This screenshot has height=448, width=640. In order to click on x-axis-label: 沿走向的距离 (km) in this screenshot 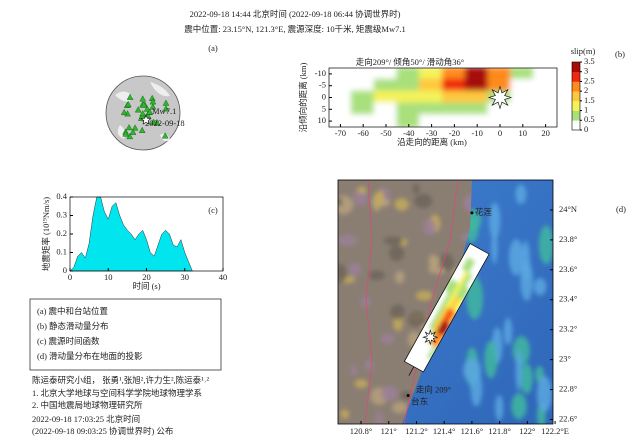, I will do `click(432, 142)`.